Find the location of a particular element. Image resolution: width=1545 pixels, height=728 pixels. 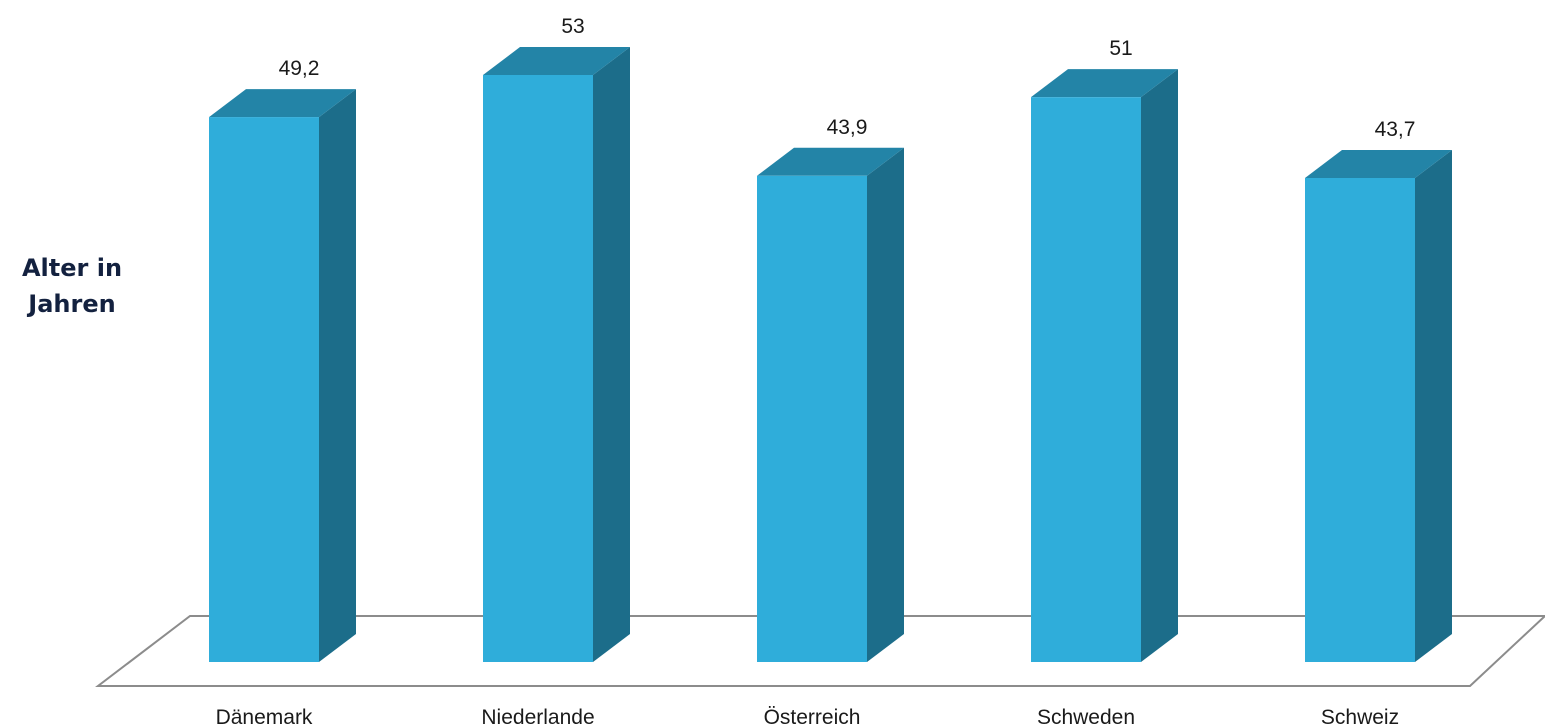

value-label: 51 is located at coordinates (1120, 48).